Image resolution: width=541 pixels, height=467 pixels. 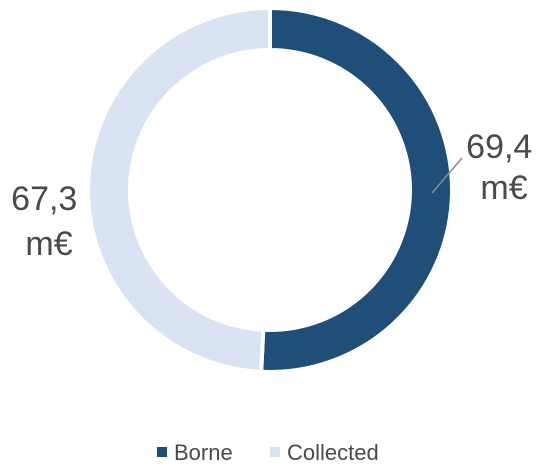 I want to click on leader-line-borne, so click(x=447, y=175).